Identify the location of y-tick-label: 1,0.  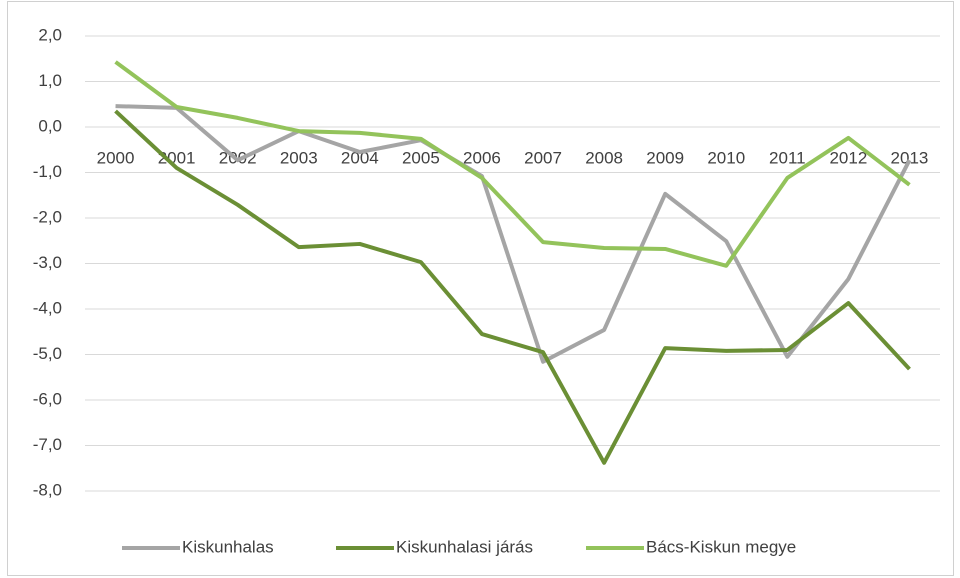
(50, 80).